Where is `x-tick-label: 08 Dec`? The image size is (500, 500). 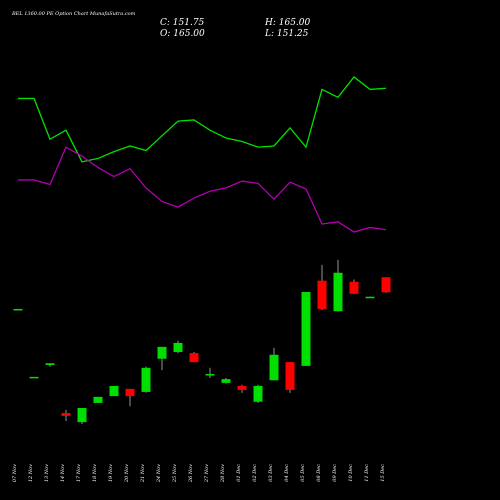
x-tick-label: 08 Dec is located at coordinates (319, 473).